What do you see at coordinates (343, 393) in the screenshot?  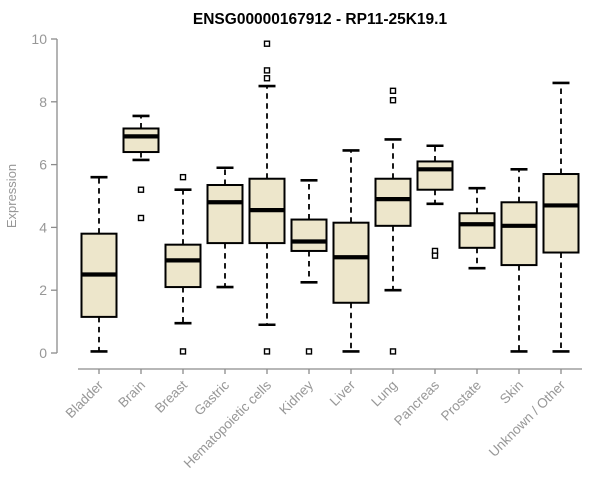 I see `x-tick-label: Liver` at bounding box center [343, 393].